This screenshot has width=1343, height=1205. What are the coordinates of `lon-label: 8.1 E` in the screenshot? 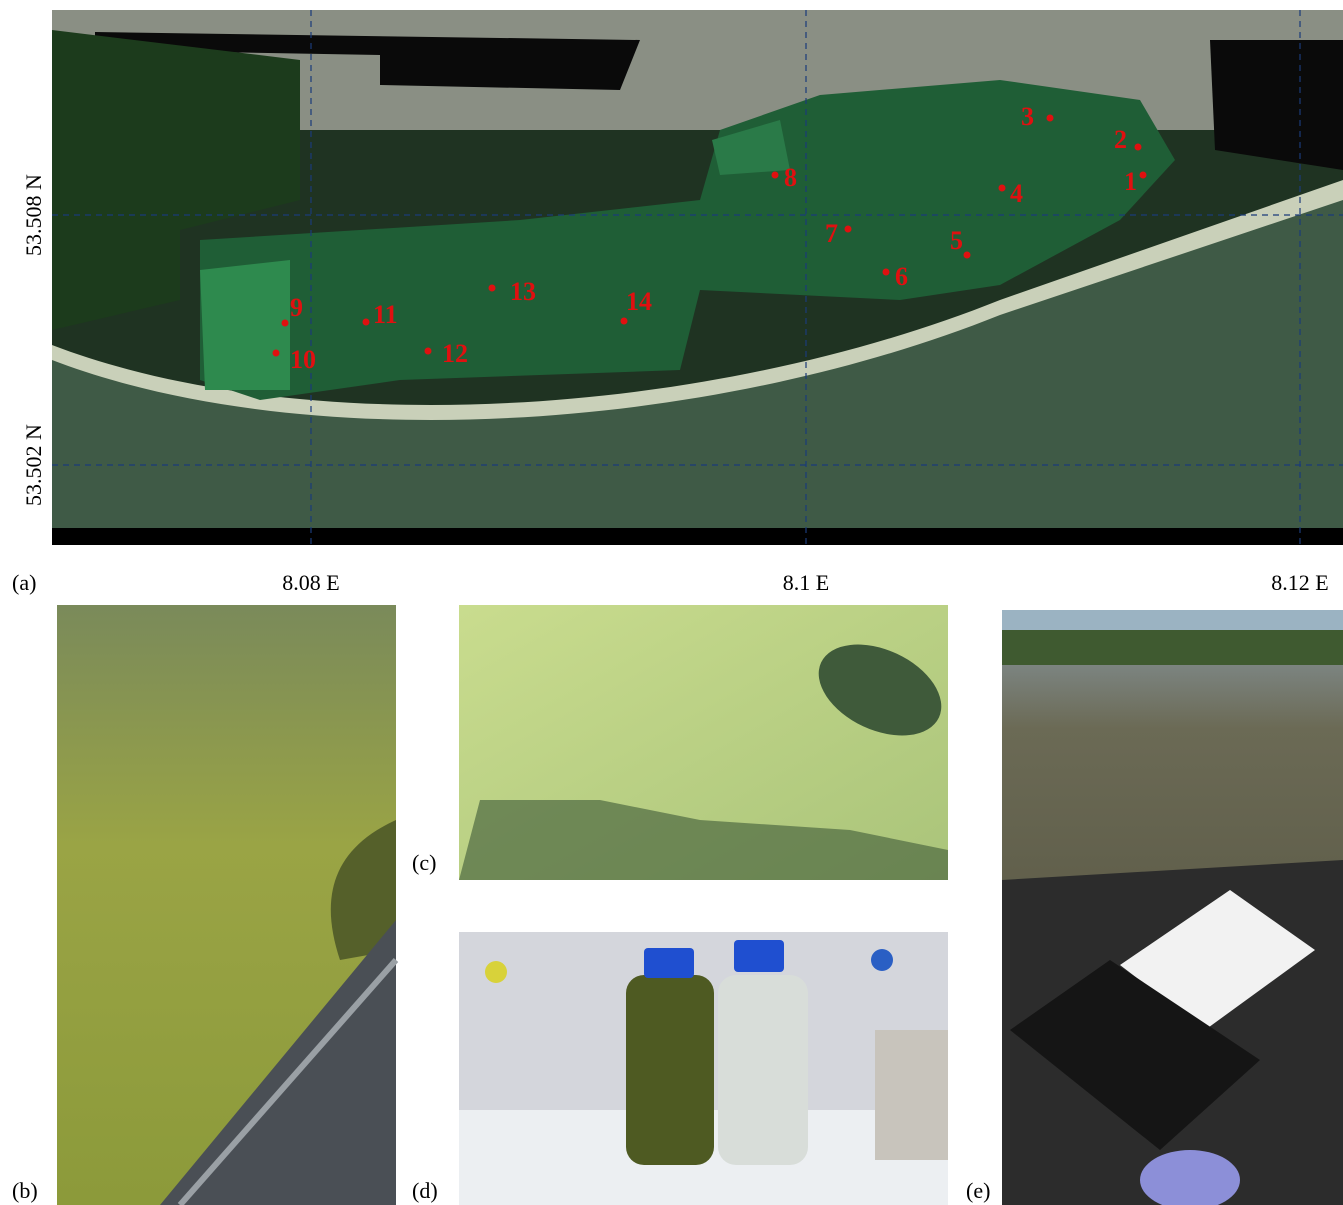 It's located at (806, 582).